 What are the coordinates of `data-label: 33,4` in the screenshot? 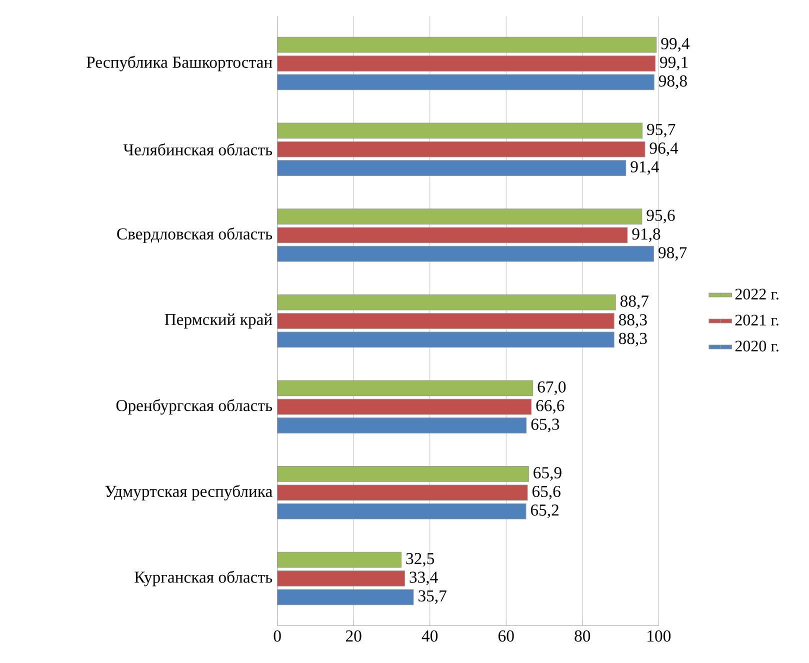 It's located at (424, 579).